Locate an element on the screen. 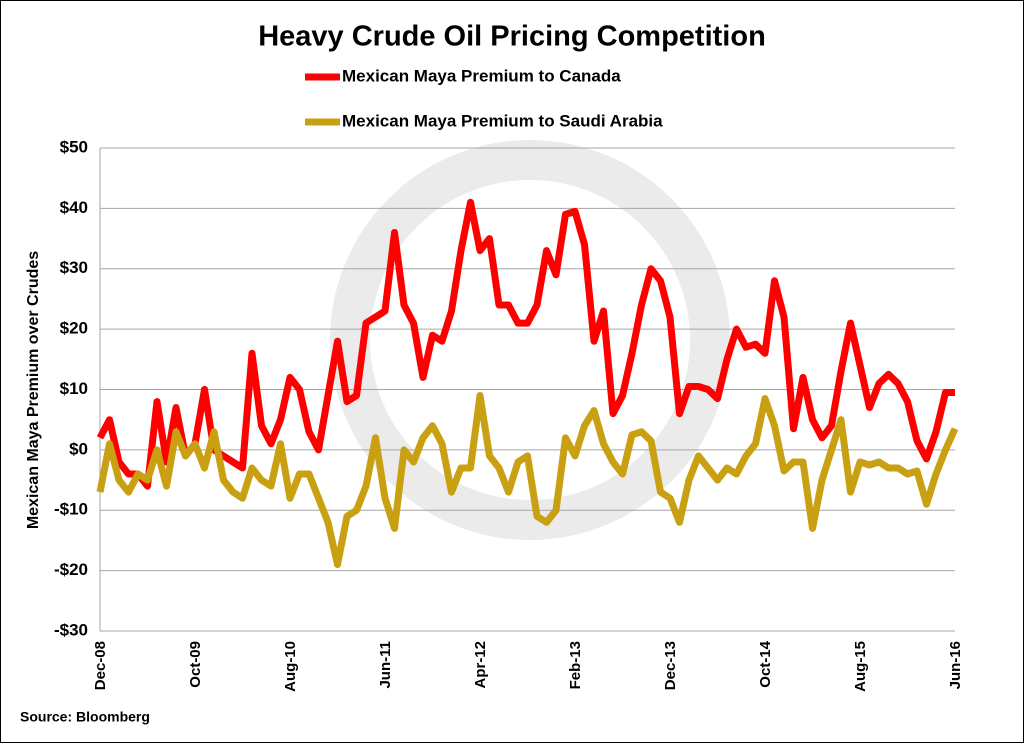 This screenshot has height=743, width=1024. y-tick-label: $20 is located at coordinates (74, 328).